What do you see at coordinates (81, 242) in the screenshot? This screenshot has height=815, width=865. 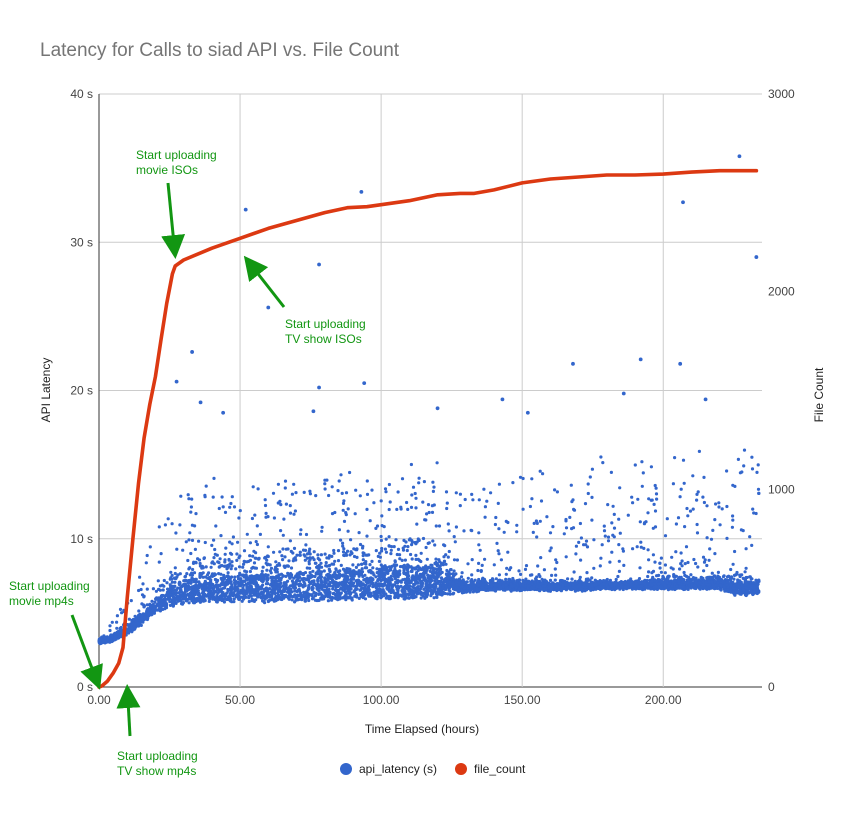 I see `y-left-tick-label: 30 s` at bounding box center [81, 242].